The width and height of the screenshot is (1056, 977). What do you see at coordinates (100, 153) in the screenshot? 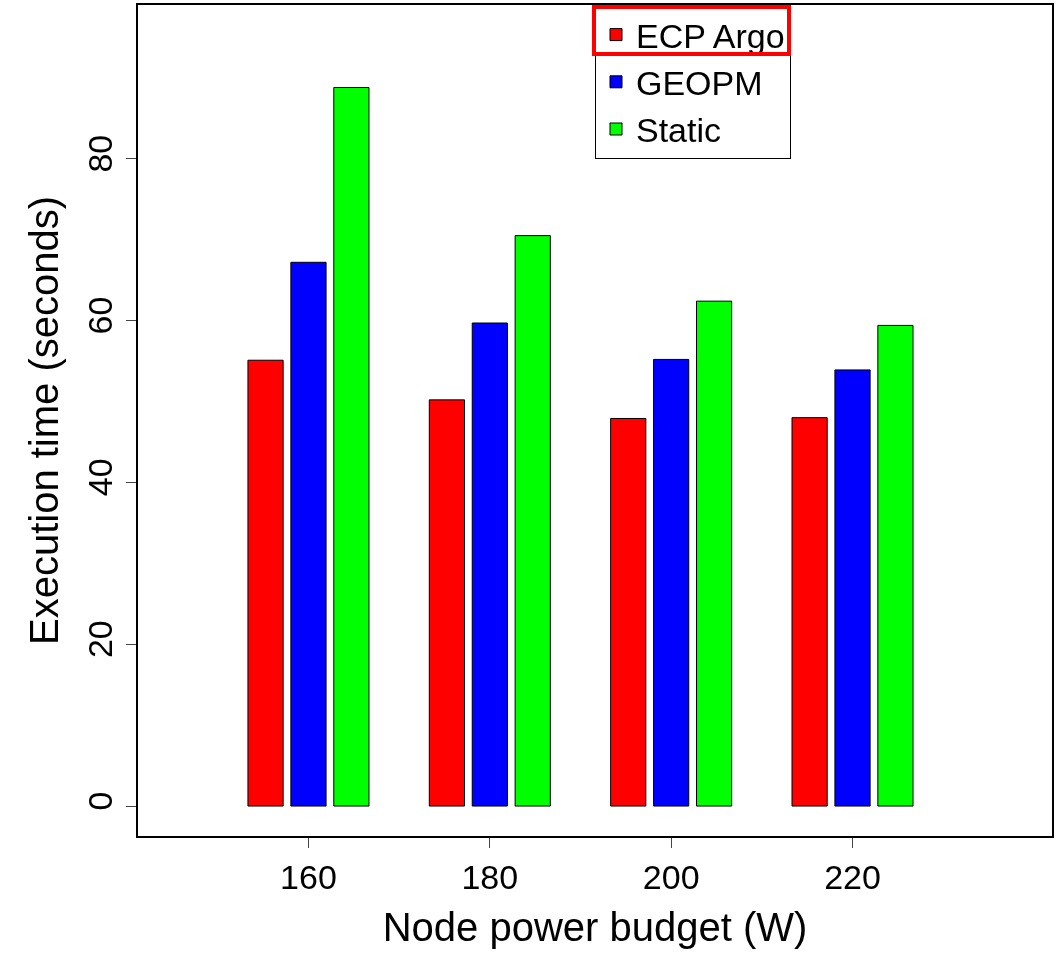
I see `y-tick-label: 80` at bounding box center [100, 153].